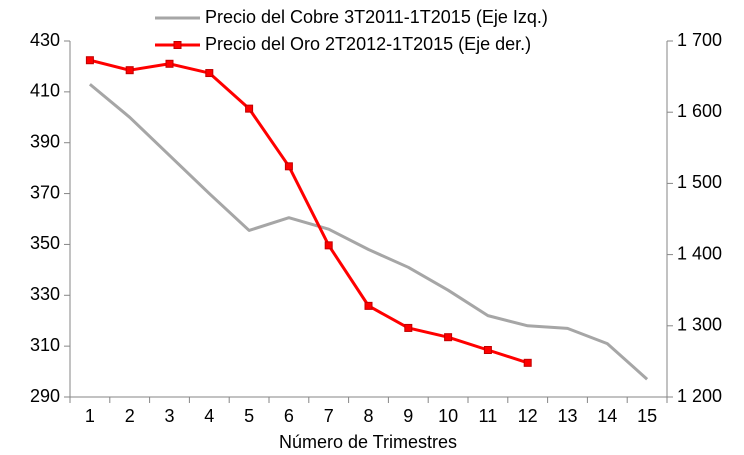 This screenshot has height=455, width=744. I want to click on x-tick-label: 15, so click(647, 416).